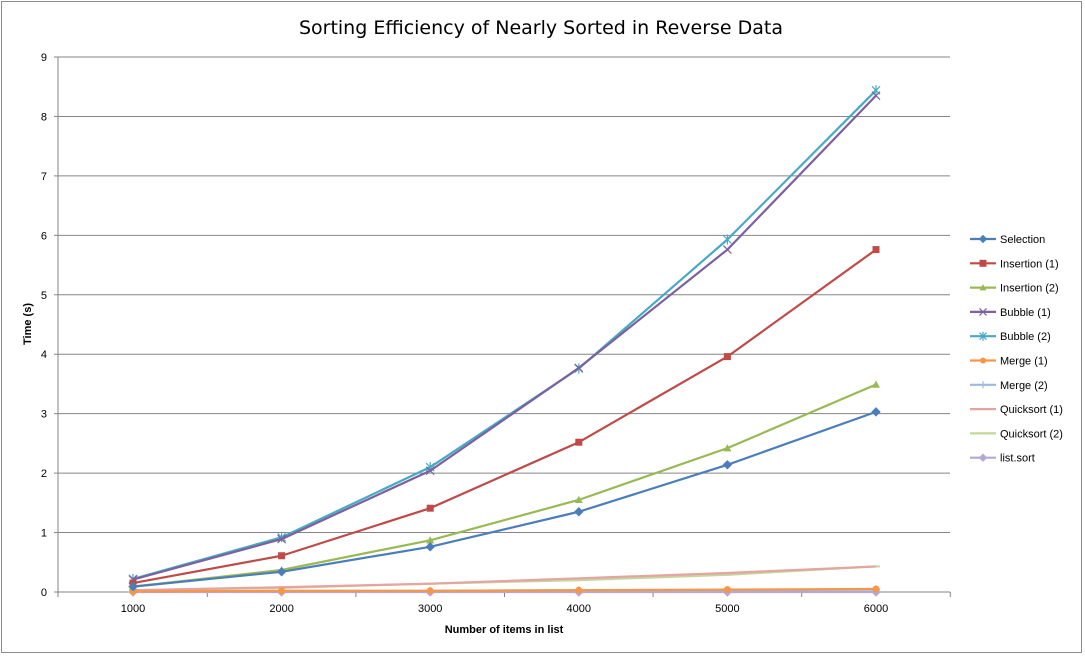 The width and height of the screenshot is (1085, 656). Describe the element at coordinates (1029, 264) in the screenshot. I see `legend-label: Insertion (1)` at that location.